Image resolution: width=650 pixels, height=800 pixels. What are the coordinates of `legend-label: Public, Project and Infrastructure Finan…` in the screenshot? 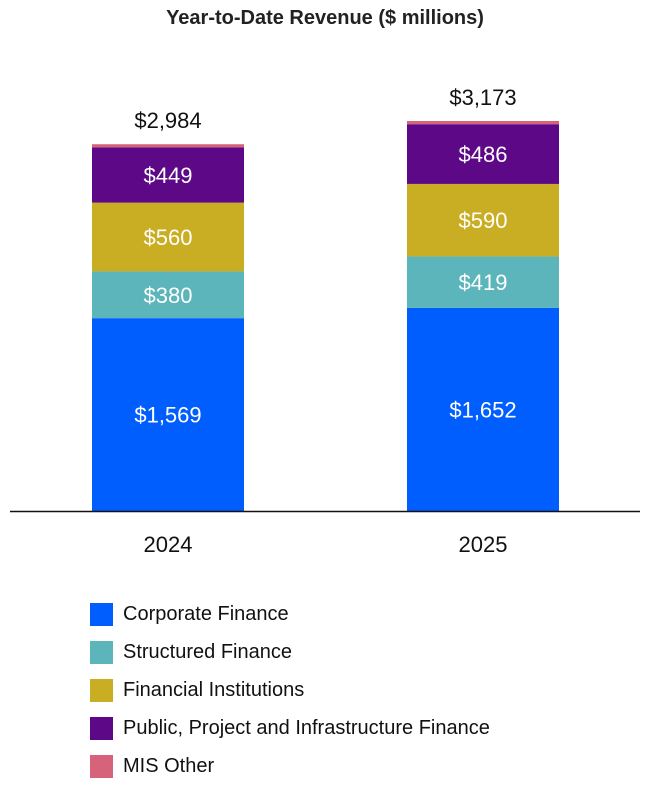 It's located at (306, 727).